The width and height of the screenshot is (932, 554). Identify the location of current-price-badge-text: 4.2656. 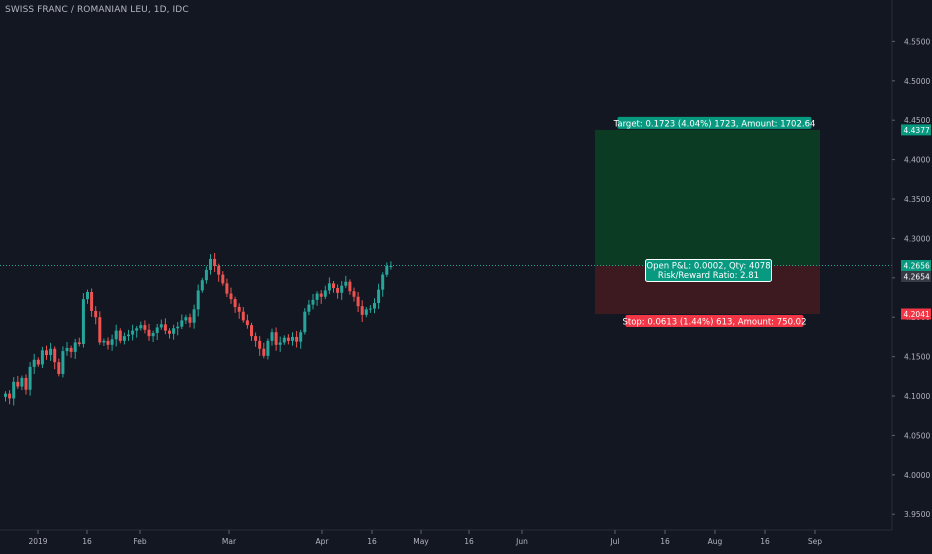
(917, 266).